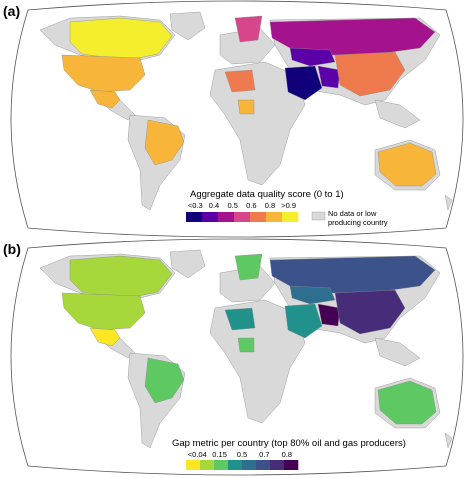 The width and height of the screenshot is (474, 478). Describe the element at coordinates (219, 454) in the screenshot. I see `colorbar-tick-label: 0.15` at that location.